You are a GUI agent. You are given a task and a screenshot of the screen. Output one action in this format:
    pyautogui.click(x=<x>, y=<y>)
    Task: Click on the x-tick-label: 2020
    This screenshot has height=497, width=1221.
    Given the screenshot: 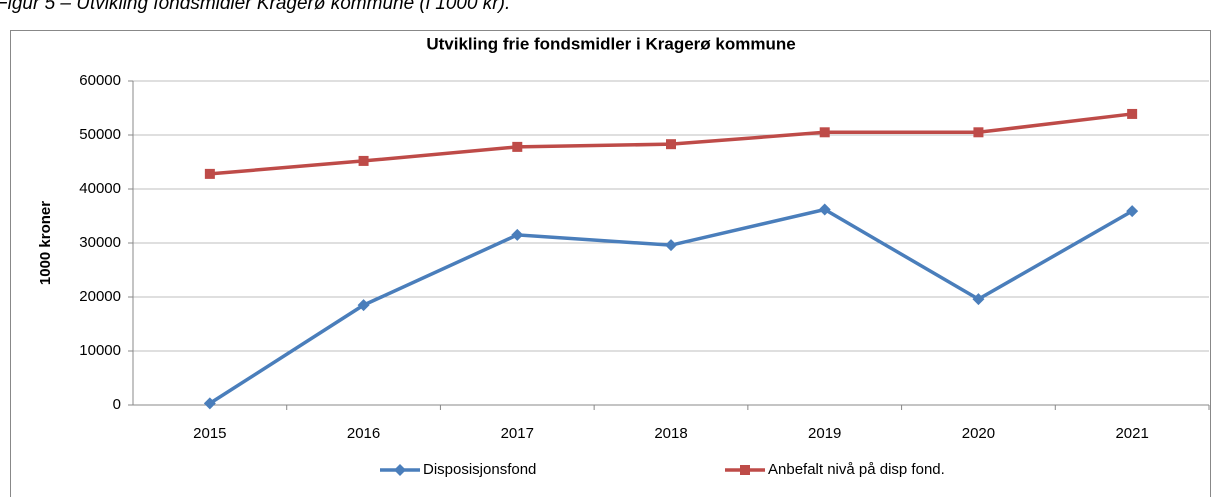 What is the action you would take?
    pyautogui.click(x=978, y=433)
    